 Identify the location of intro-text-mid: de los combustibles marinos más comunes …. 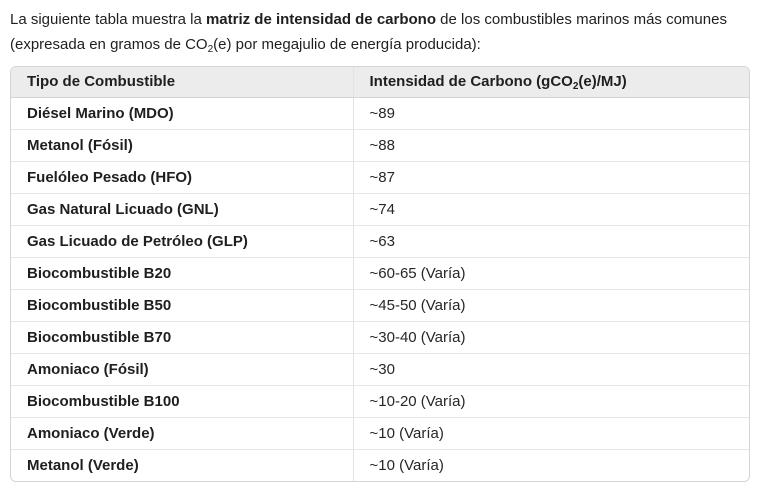
(368, 32).